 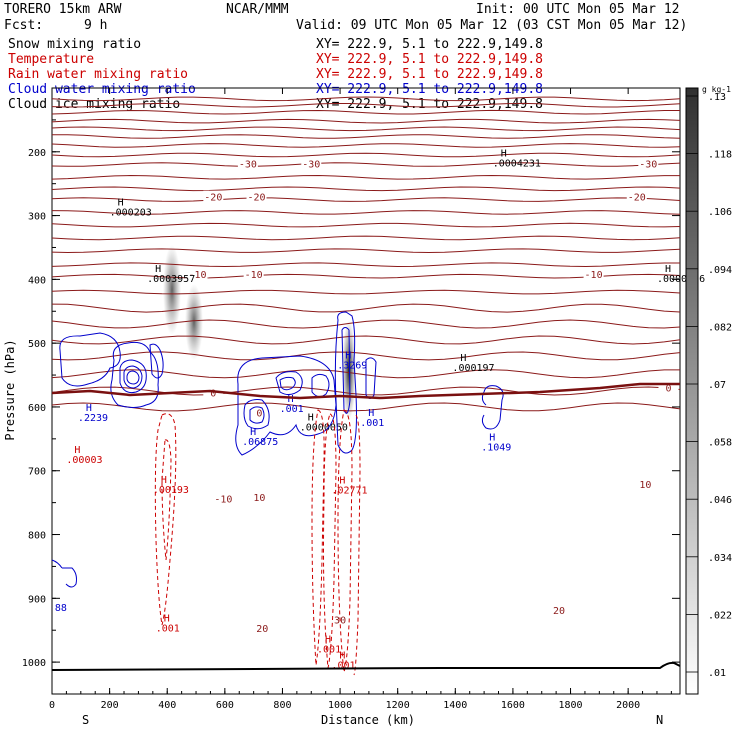 What do you see at coordinates (110, 705) in the screenshot?
I see `x-tick-label: 200` at bounding box center [110, 705].